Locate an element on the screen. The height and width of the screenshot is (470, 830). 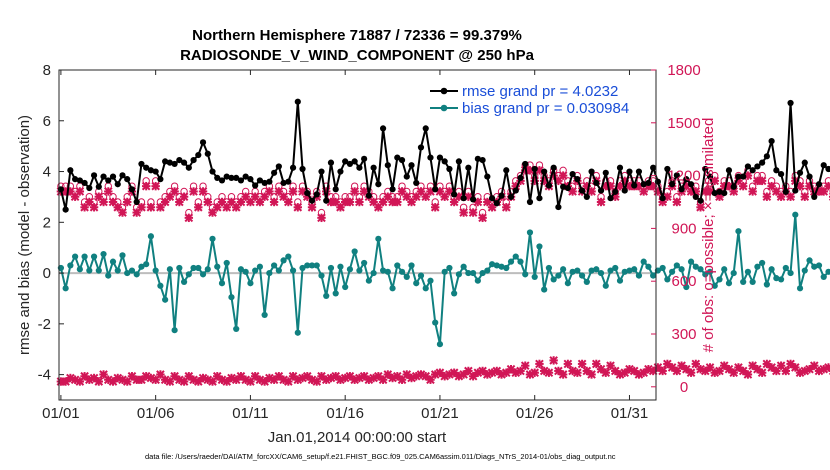
legend-bias-marker is located at coordinates (444, 108).